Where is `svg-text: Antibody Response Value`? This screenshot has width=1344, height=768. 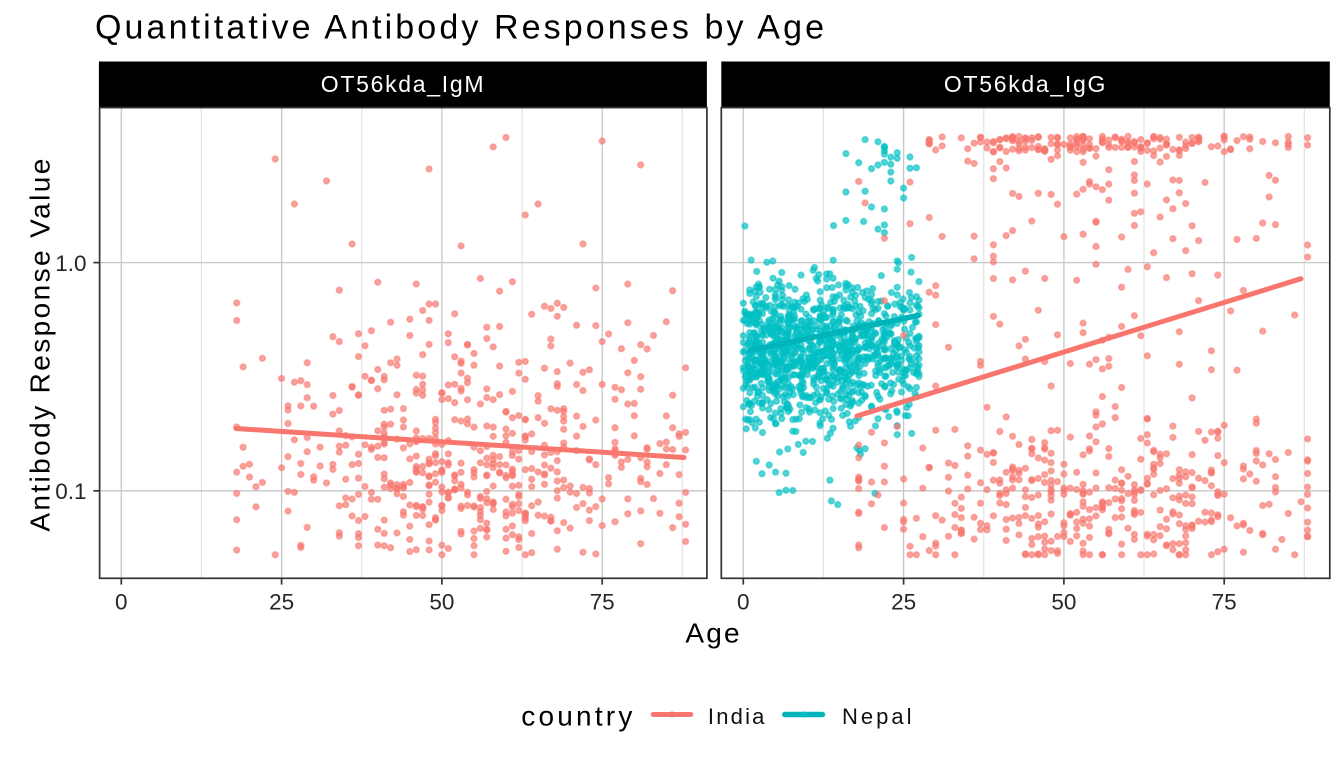
svg-text: Antibody Response Value is located at coordinates (40, 343).